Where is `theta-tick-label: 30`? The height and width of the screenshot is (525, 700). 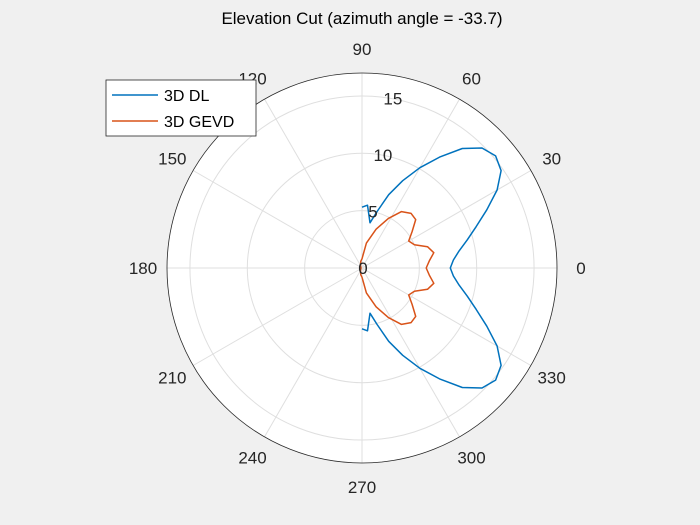
theta-tick-label: 30 is located at coordinates (551, 159).